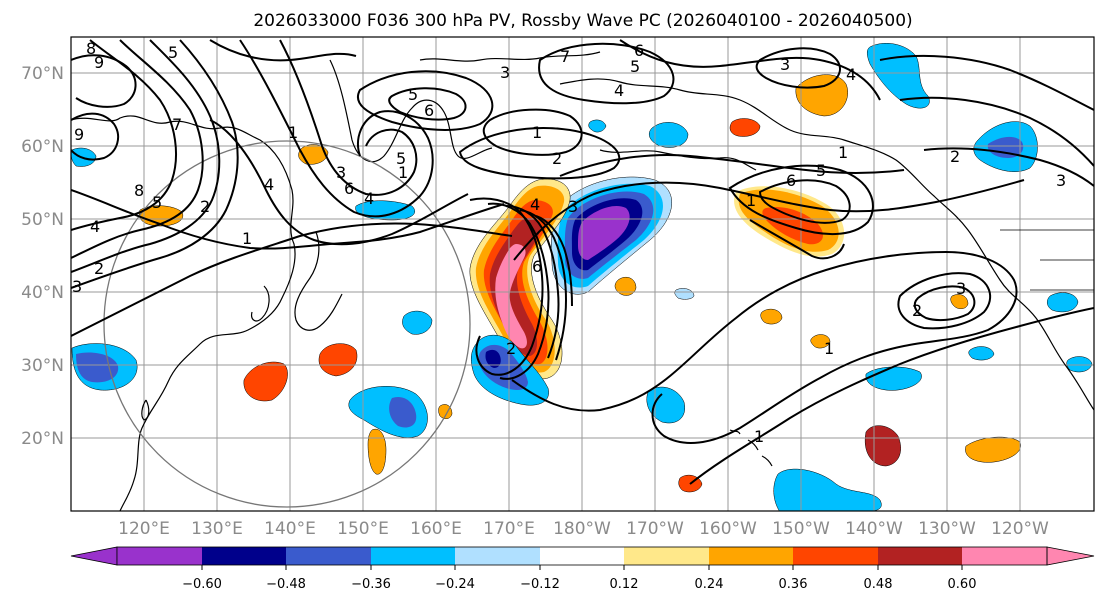 This screenshot has height=604, width=1105. What do you see at coordinates (94, 556) in the screenshot?
I see `colorbar-extend-low` at bounding box center [94, 556].